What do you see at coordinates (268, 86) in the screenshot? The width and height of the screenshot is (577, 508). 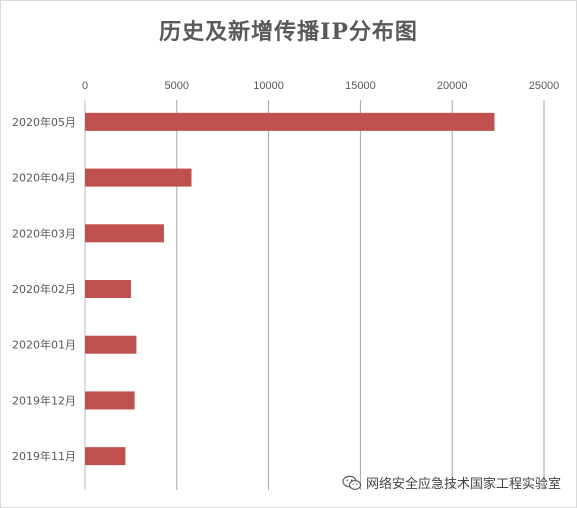 I see `x-tick-label: 10000` at bounding box center [268, 86].